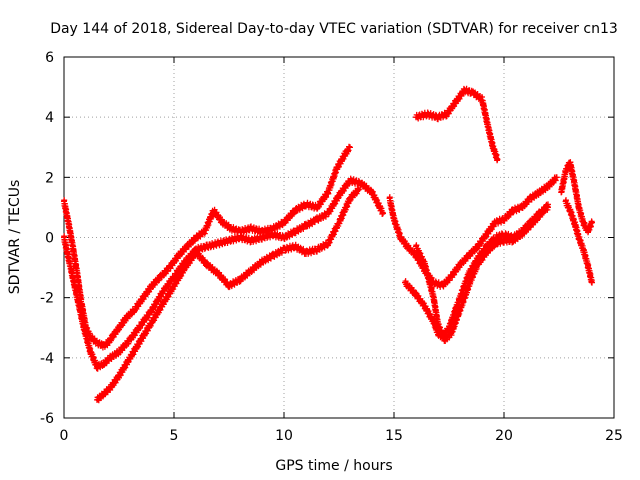  Describe the element at coordinates (15, 237) in the screenshot. I see `y-axis-label: SDTVAR / TECUs` at that location.